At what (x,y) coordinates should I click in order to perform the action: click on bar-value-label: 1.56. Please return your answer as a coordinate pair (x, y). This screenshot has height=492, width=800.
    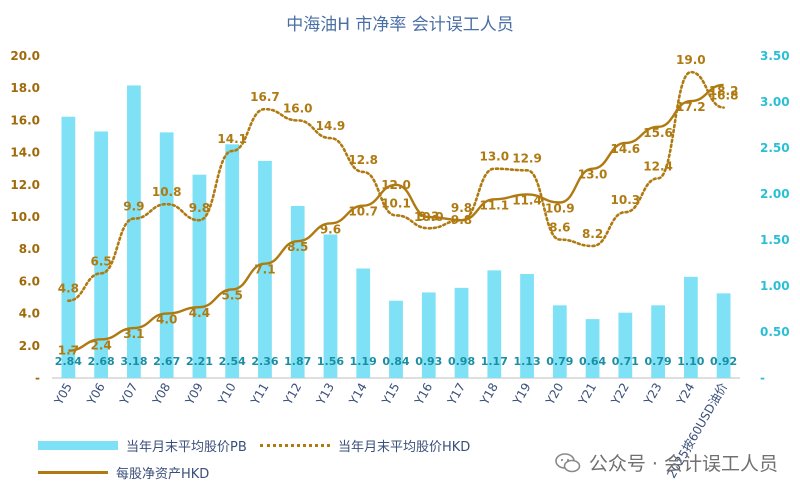
    Looking at the image, I should click on (330, 361).